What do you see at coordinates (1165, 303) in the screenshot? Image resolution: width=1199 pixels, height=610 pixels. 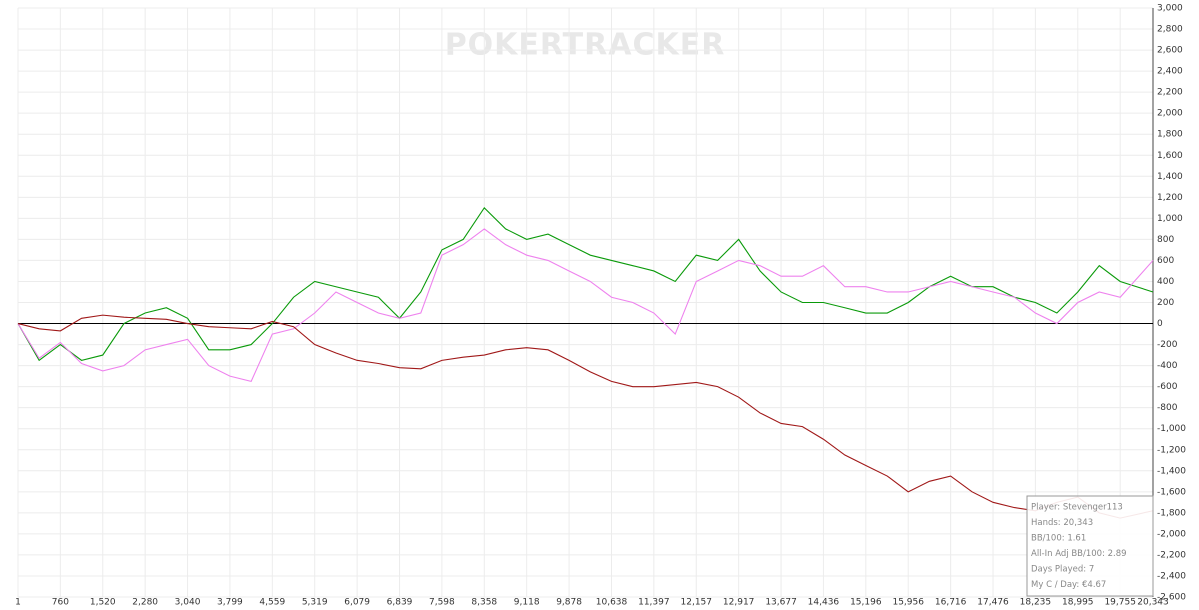 I see `y-tick-label: 200` at bounding box center [1165, 303].